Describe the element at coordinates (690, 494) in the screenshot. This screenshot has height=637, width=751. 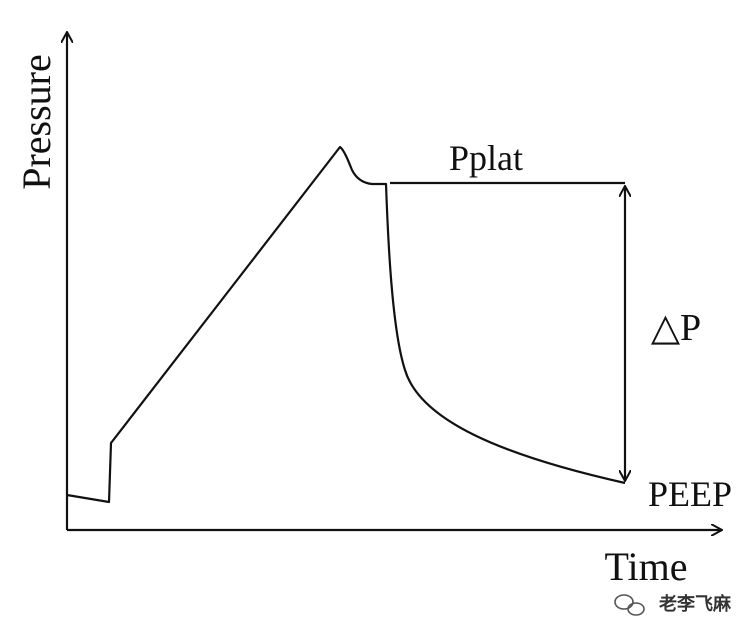
I see `peep-label: PEEP` at that location.